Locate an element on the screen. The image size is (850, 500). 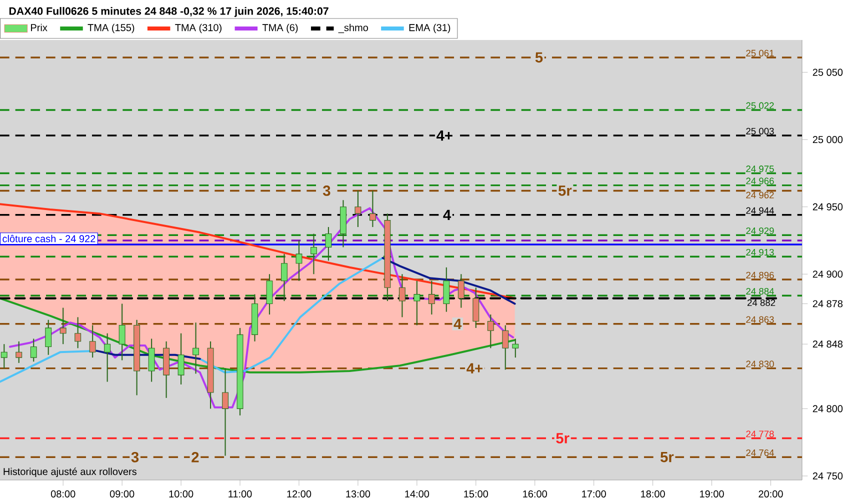
ref-line-label: 24 863 is located at coordinates (760, 319).